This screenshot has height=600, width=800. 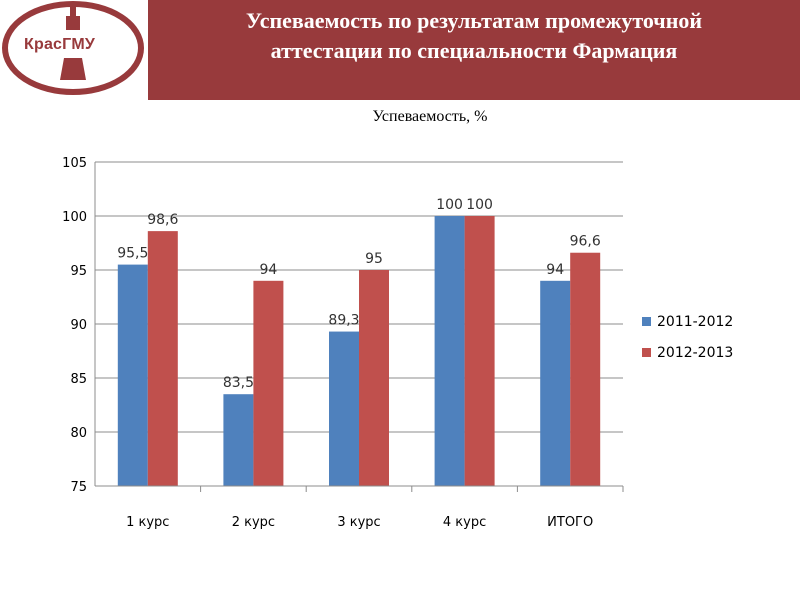 What do you see at coordinates (358, 522) in the screenshot?
I see `x-tick-label: 3 курс` at bounding box center [358, 522].